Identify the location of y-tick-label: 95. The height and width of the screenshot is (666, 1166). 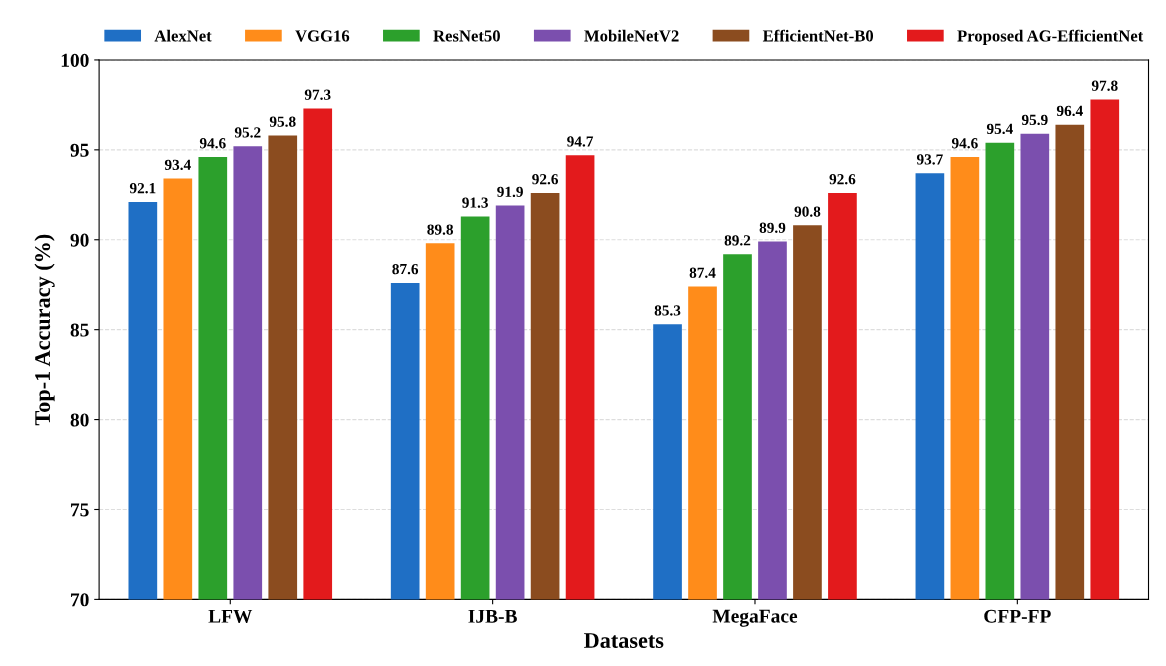
(79, 150).